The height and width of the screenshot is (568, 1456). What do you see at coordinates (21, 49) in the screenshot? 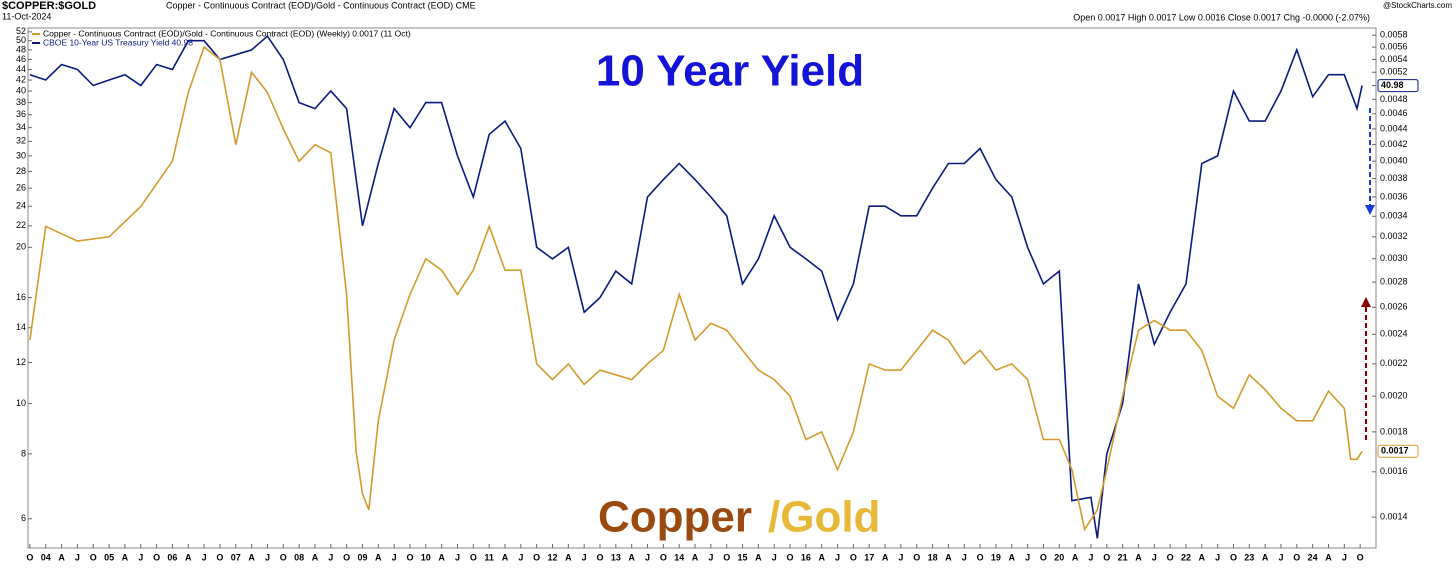
I see `y-tick-label: 48` at bounding box center [21, 49].